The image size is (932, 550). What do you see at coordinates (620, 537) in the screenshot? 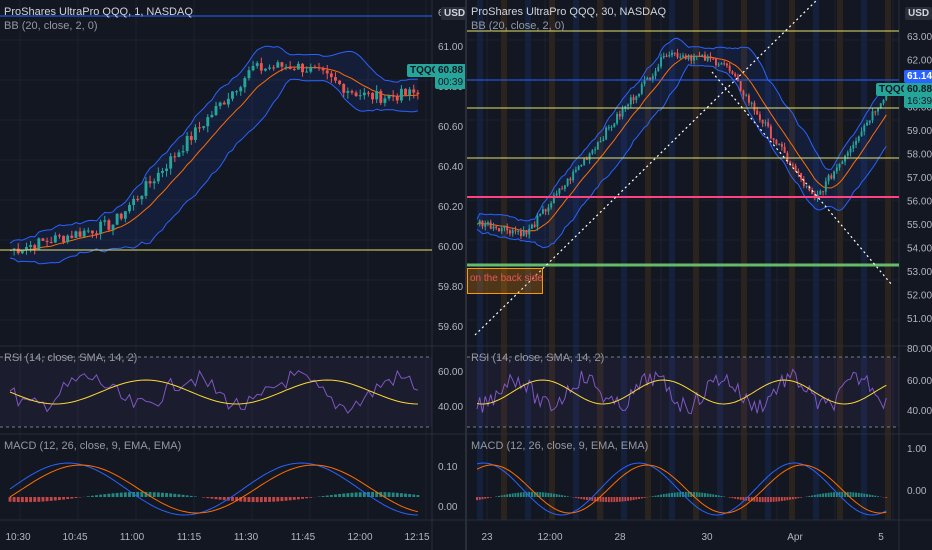
I see `time-axis-label: 28` at bounding box center [620, 537].